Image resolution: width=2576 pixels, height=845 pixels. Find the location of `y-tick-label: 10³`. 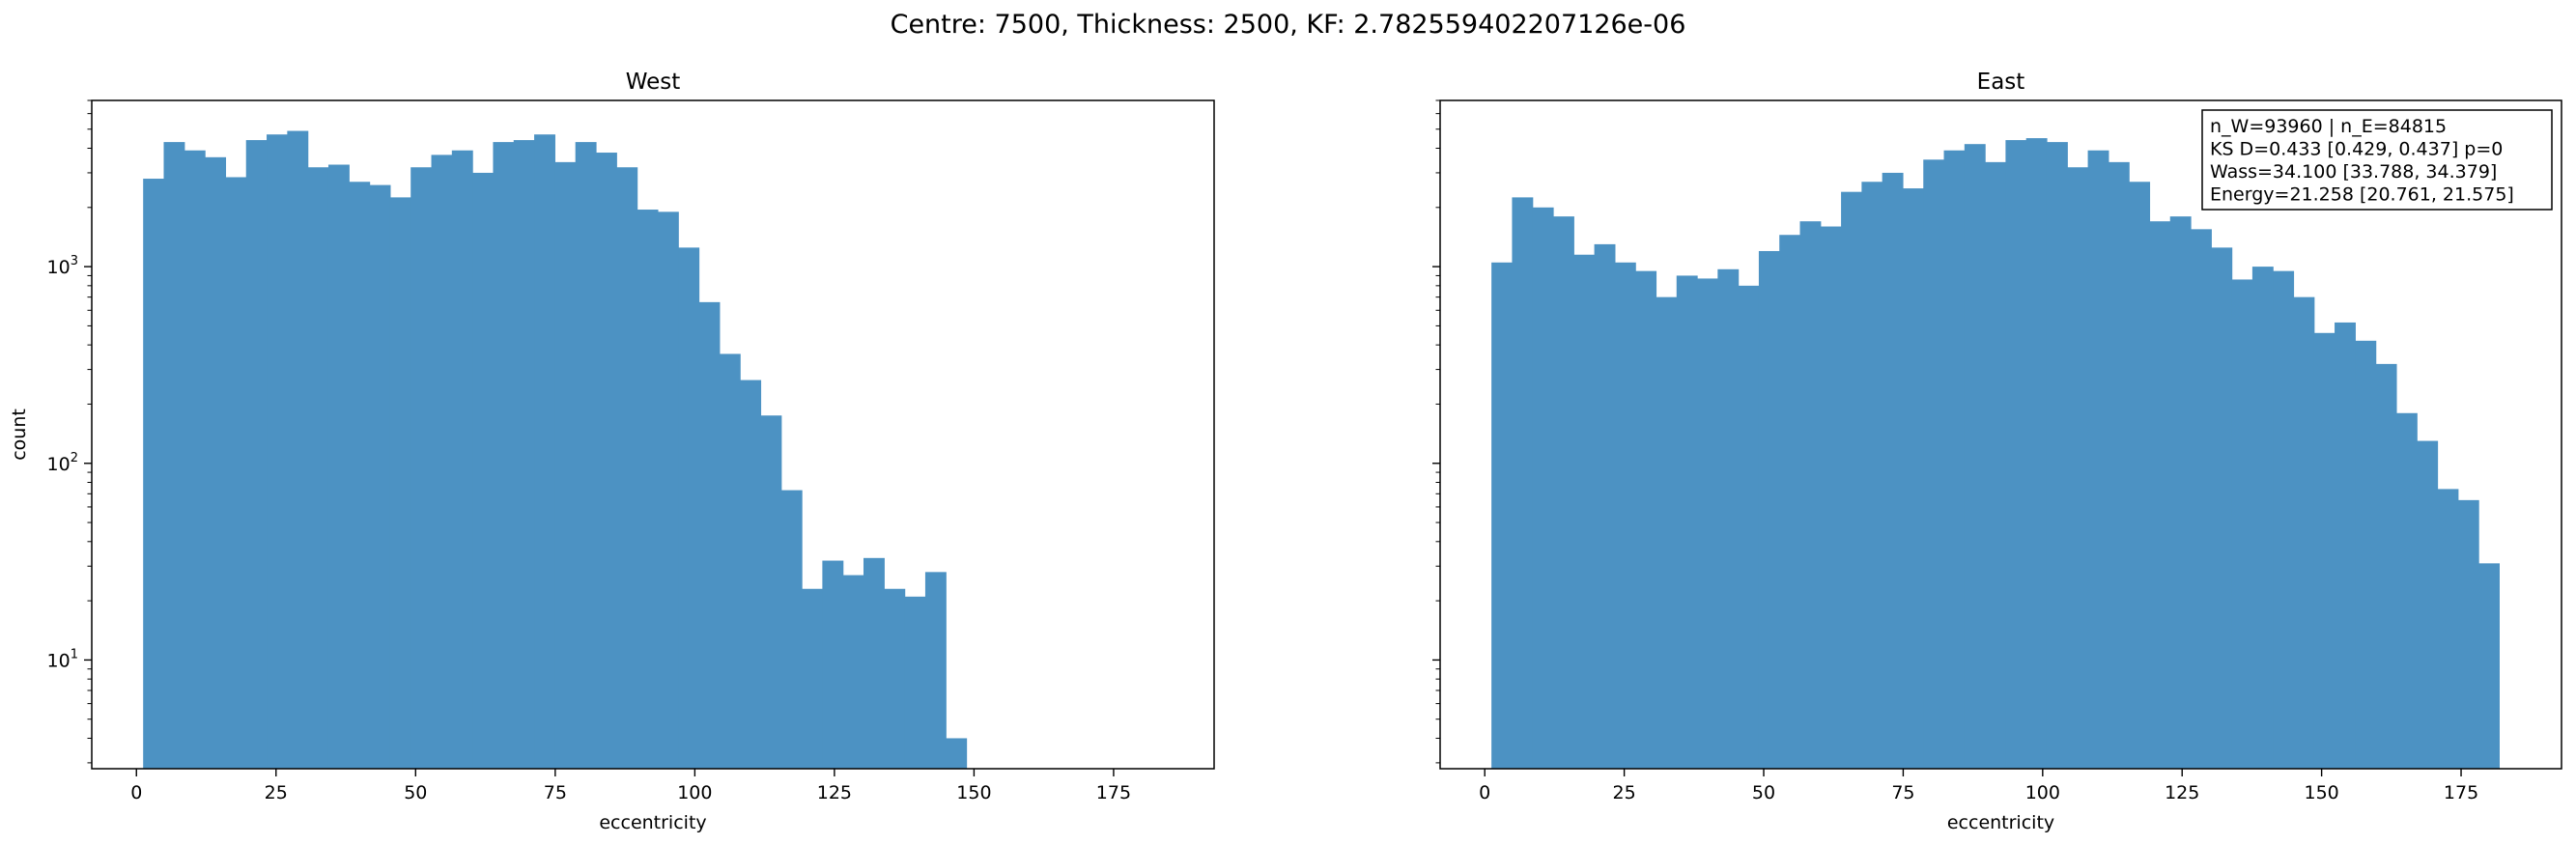

y-tick-label: 10³ is located at coordinates (62, 266).